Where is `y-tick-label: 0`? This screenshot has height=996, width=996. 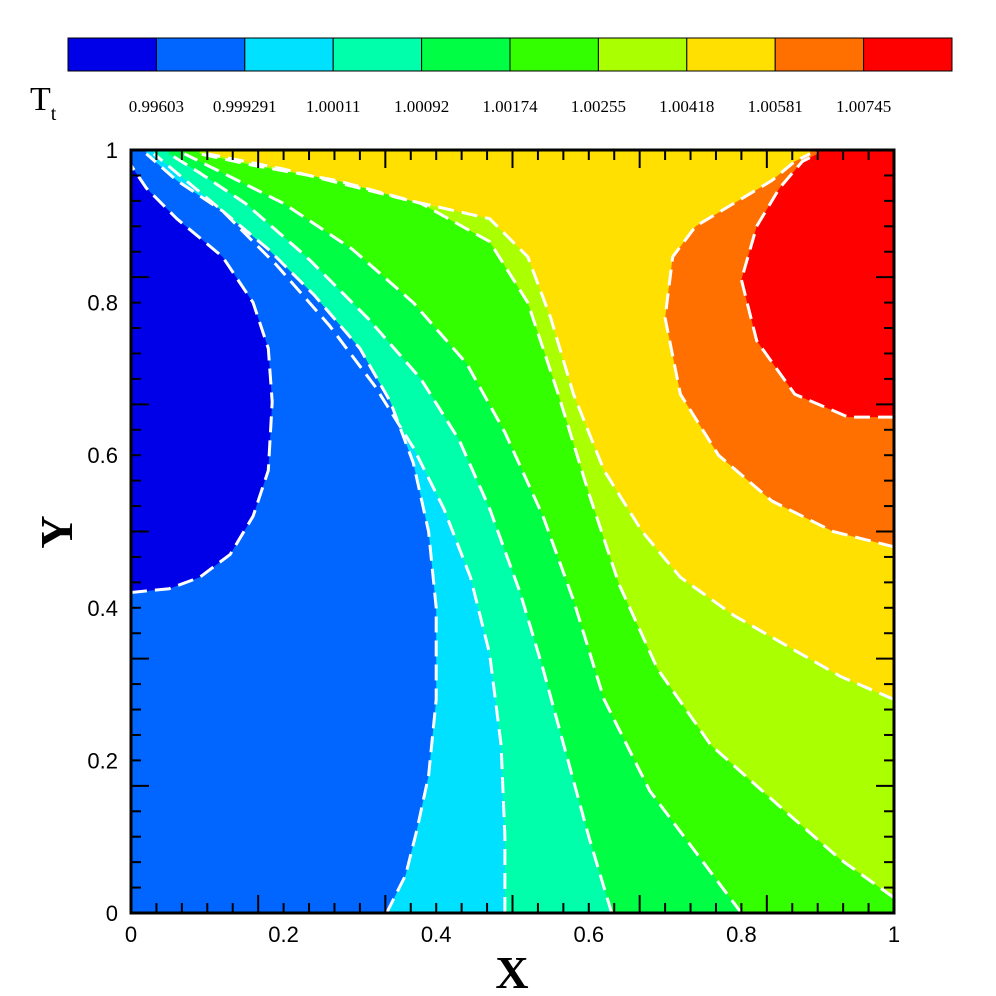 y-tick-label: 0 is located at coordinates (112, 913).